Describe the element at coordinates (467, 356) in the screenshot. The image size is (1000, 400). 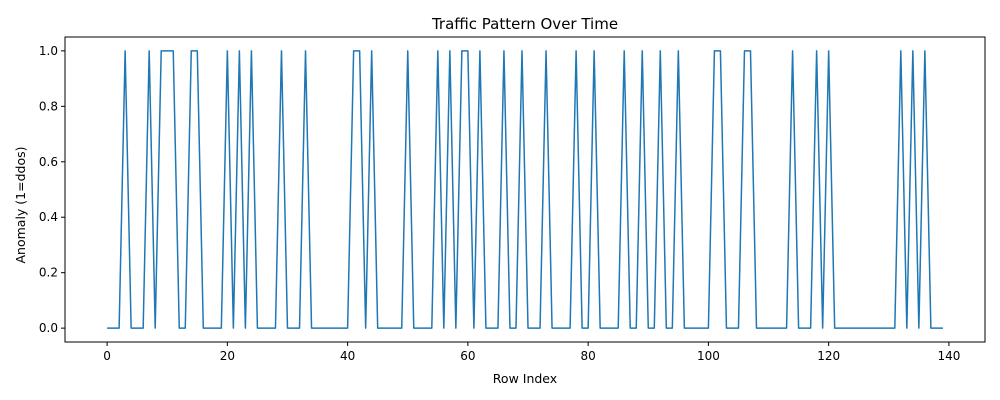
I see `x-tick-label: 60` at that location.